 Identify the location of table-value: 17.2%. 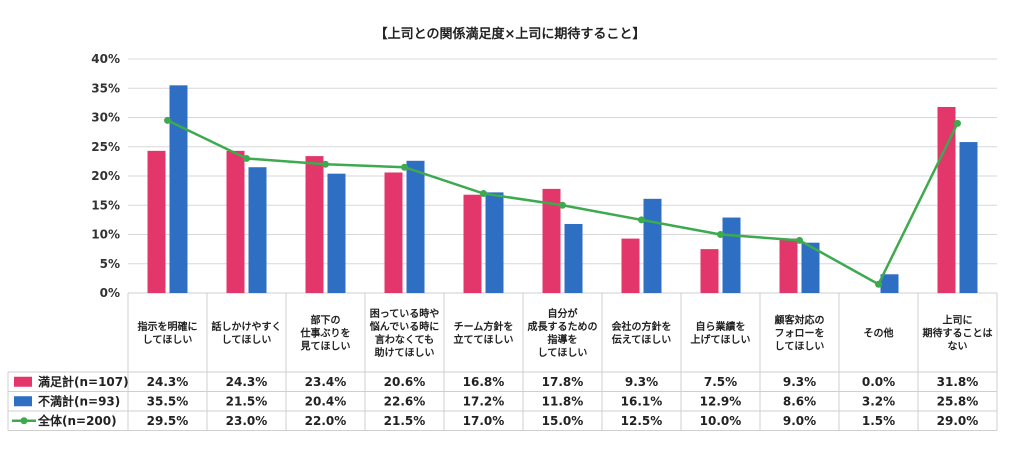
(484, 401).